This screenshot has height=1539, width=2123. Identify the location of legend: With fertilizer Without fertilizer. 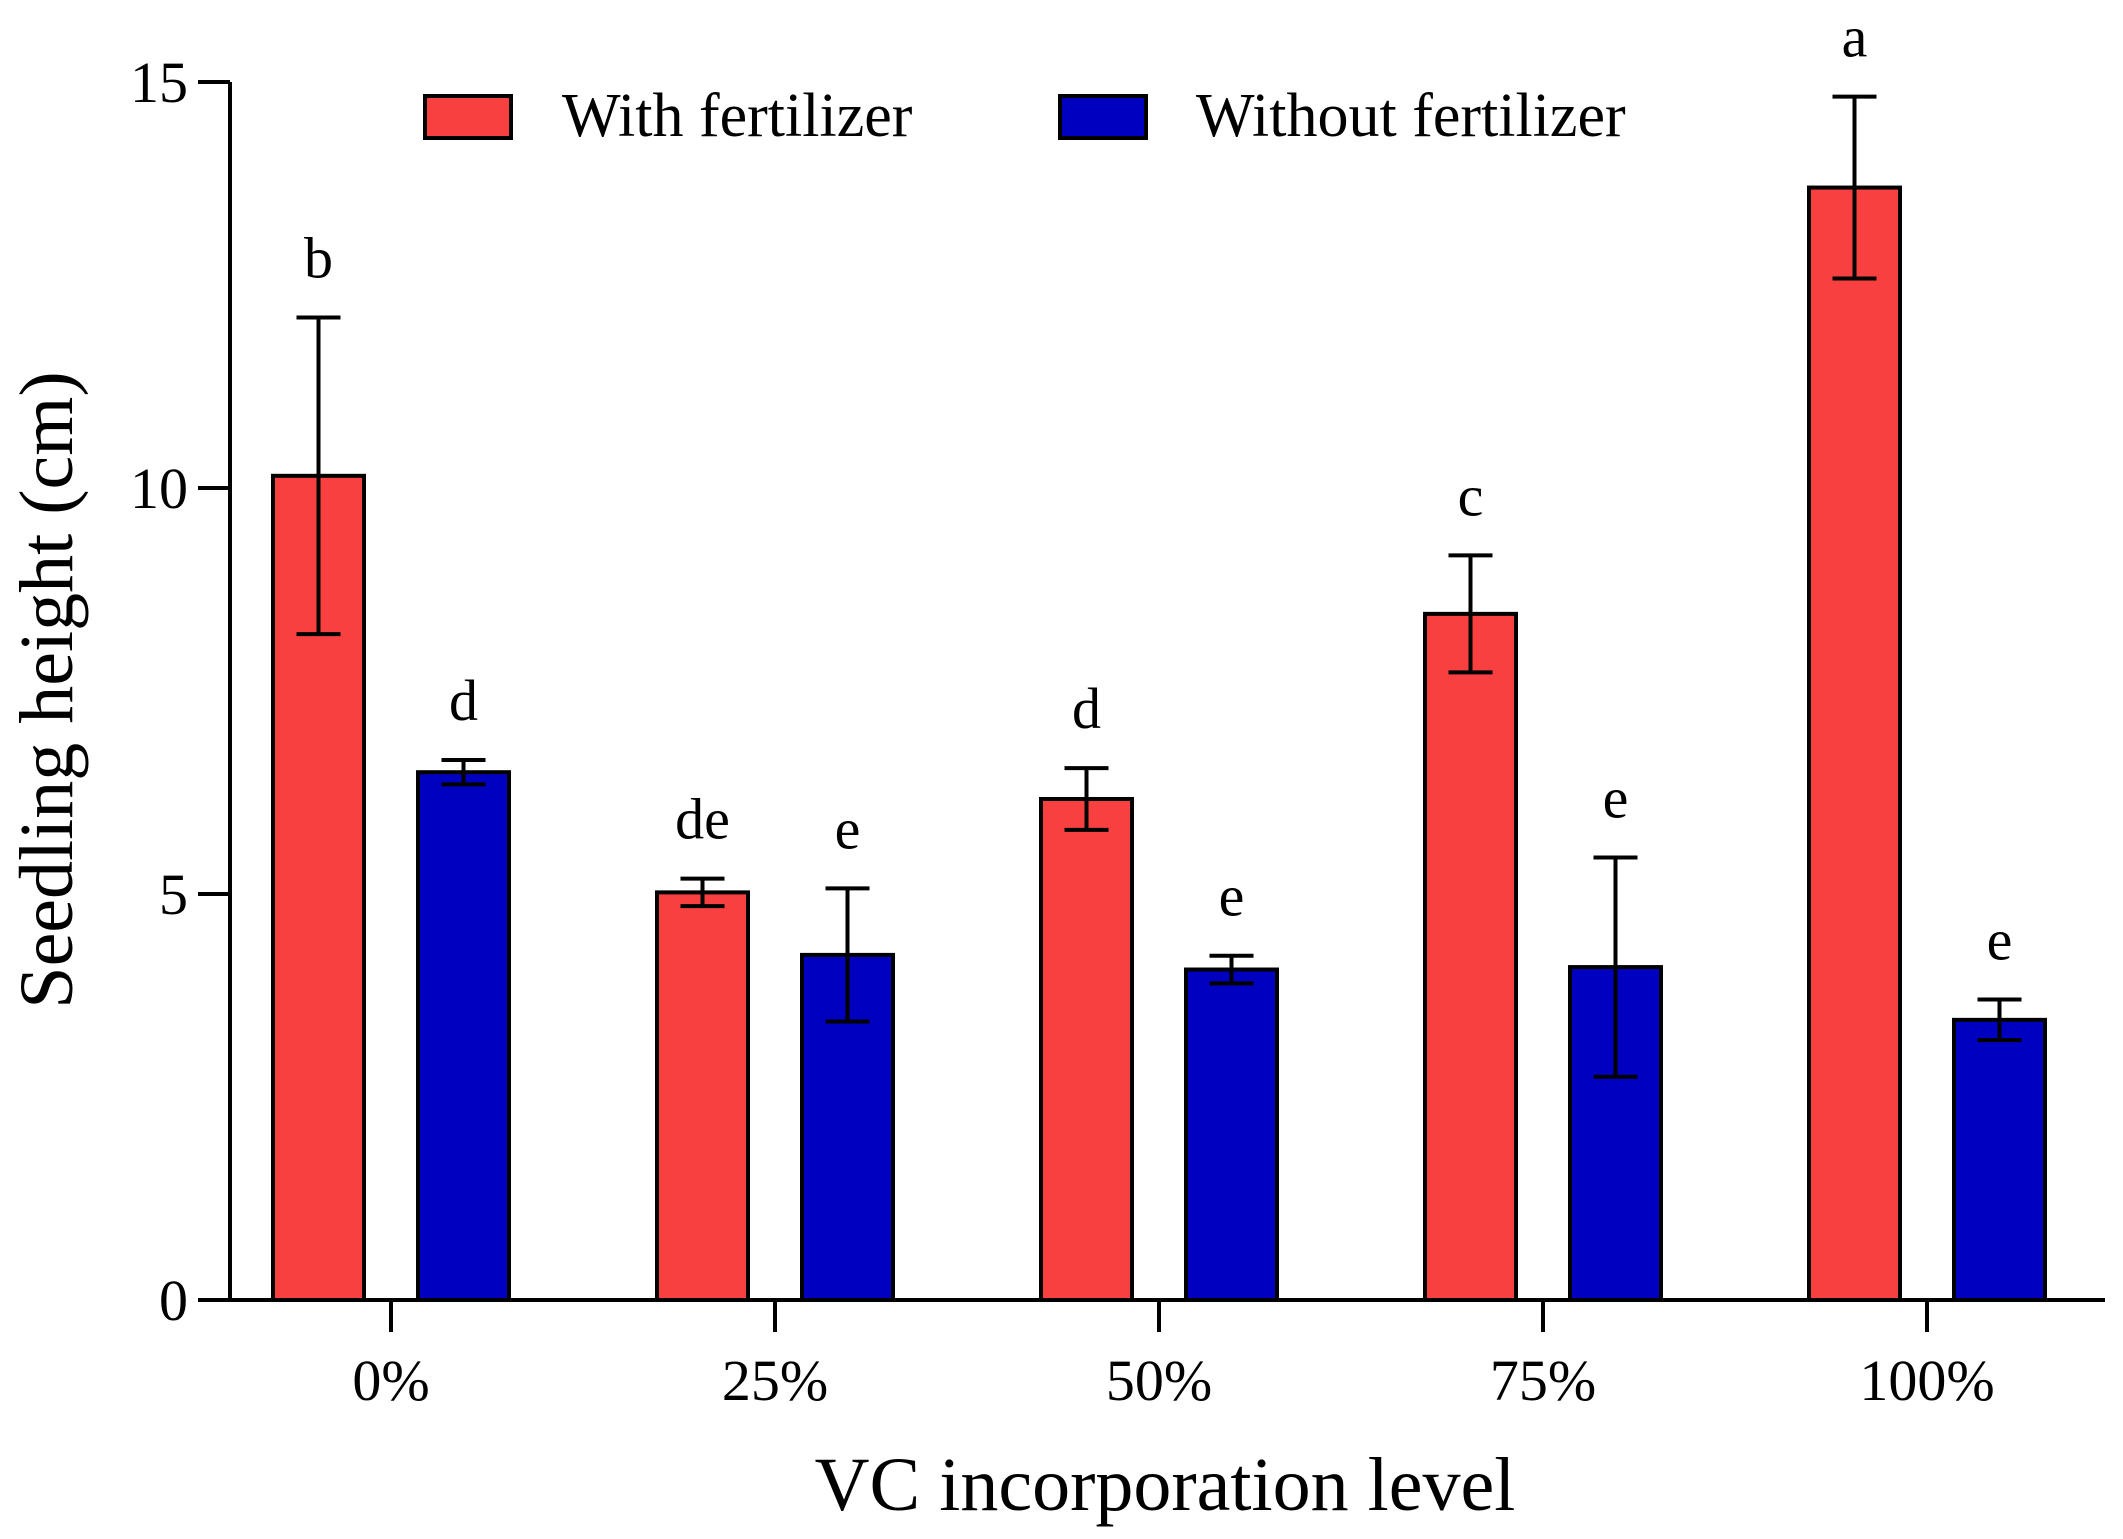
(1024, 116).